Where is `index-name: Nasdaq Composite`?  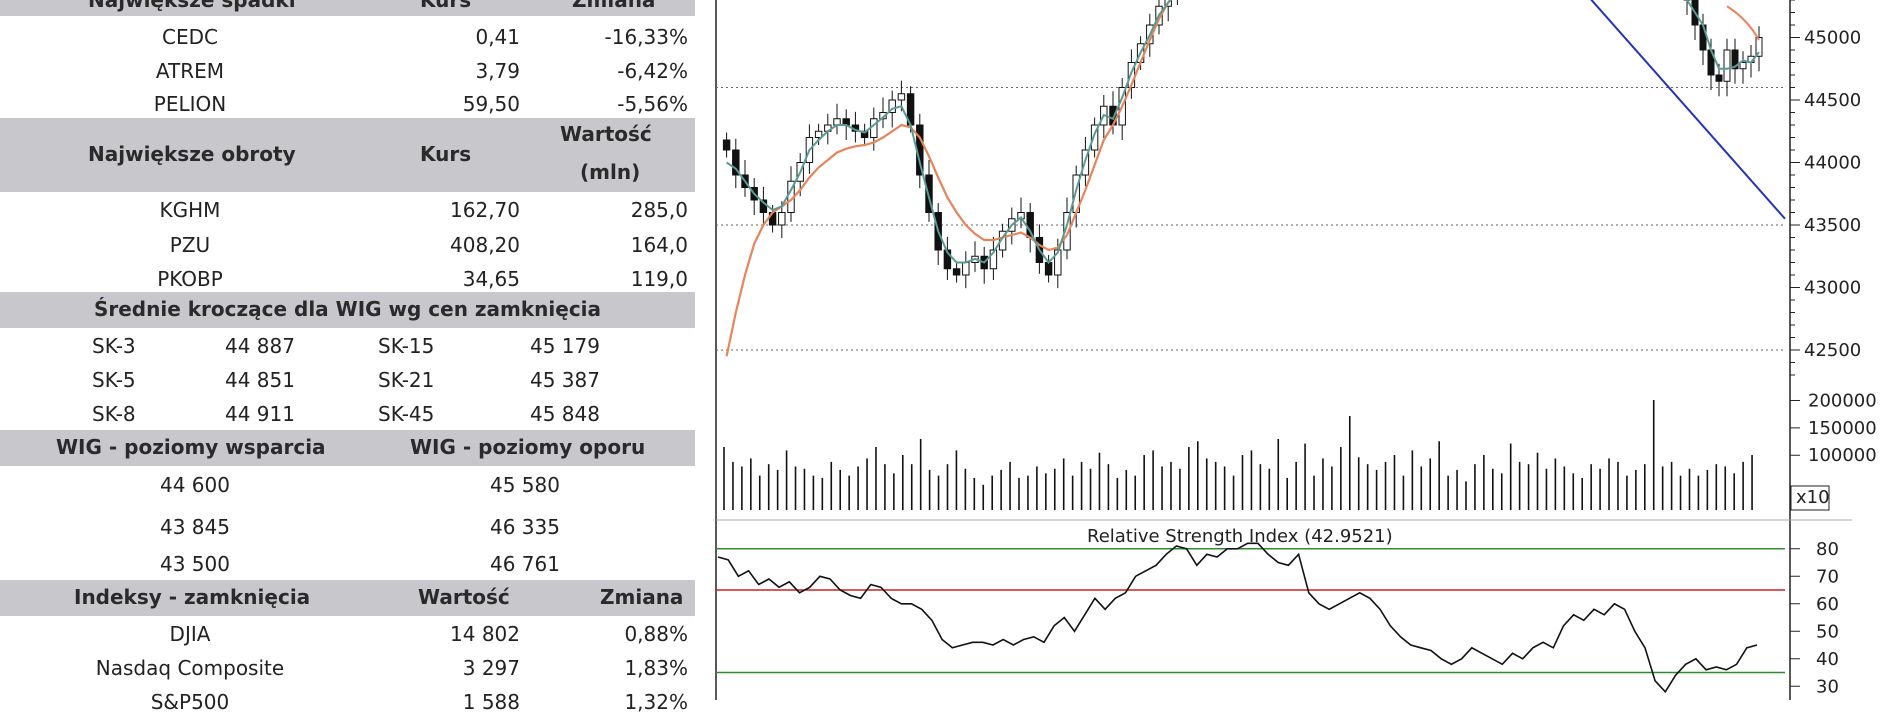
index-name: Nasdaq Composite is located at coordinates (190, 668).